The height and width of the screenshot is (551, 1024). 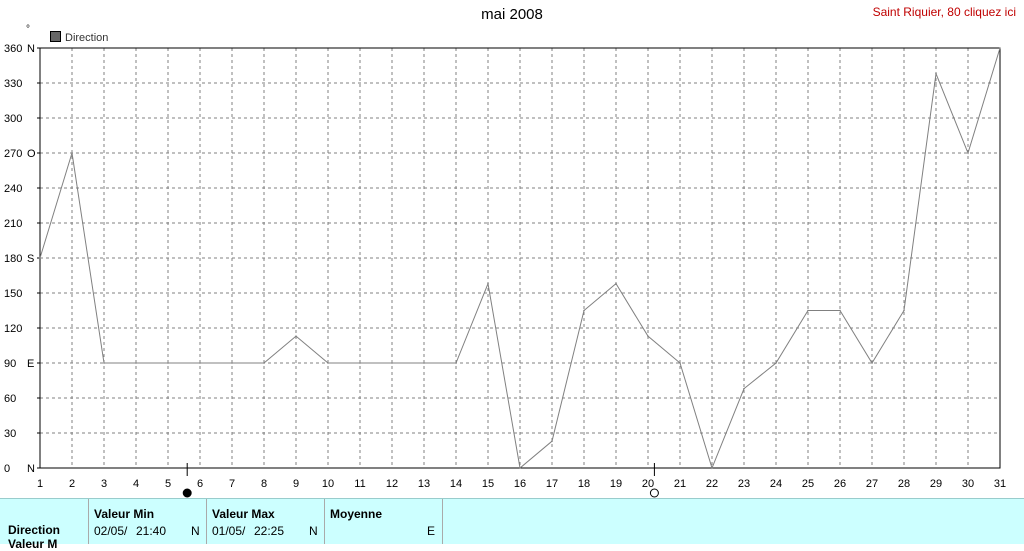 What do you see at coordinates (10, 399) in the screenshot?
I see `y-tick-label: 60` at bounding box center [10, 399].